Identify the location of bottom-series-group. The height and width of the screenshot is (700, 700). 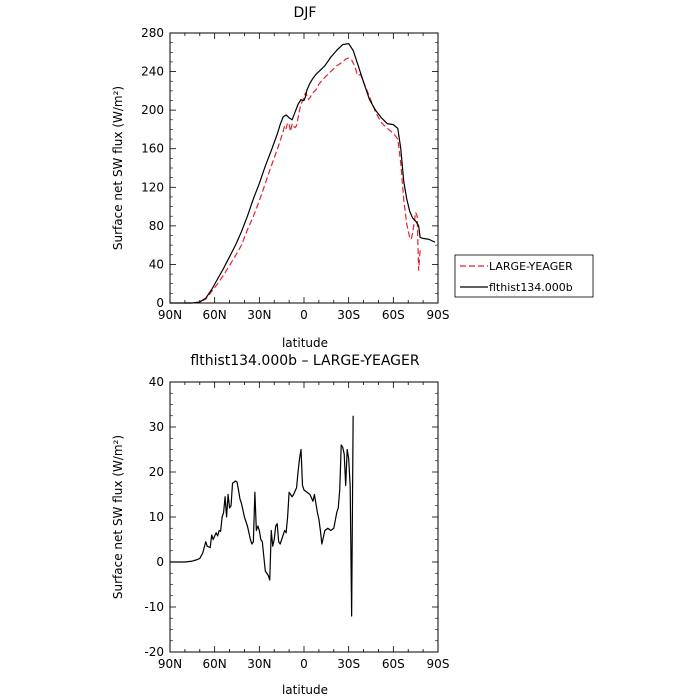
(262, 516).